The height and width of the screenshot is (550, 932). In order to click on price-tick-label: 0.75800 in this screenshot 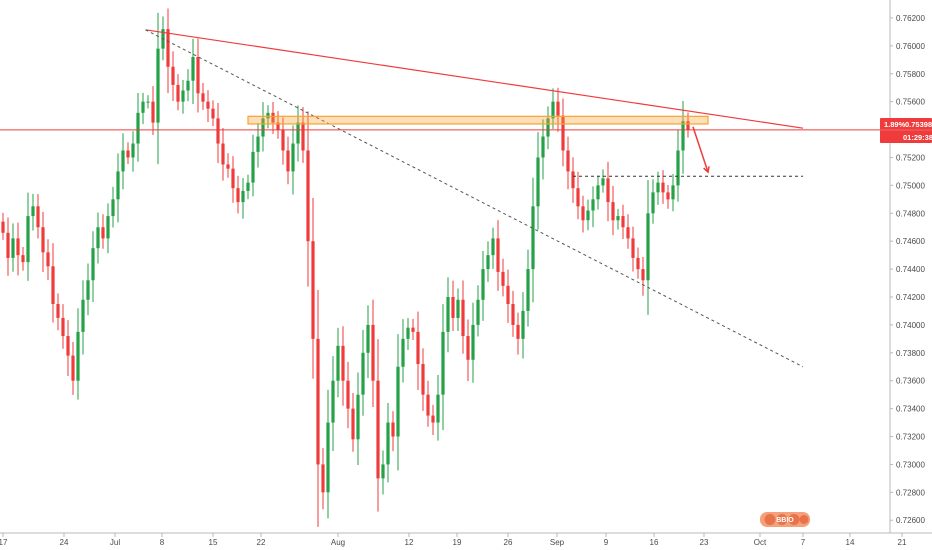, I will do `click(910, 74)`.